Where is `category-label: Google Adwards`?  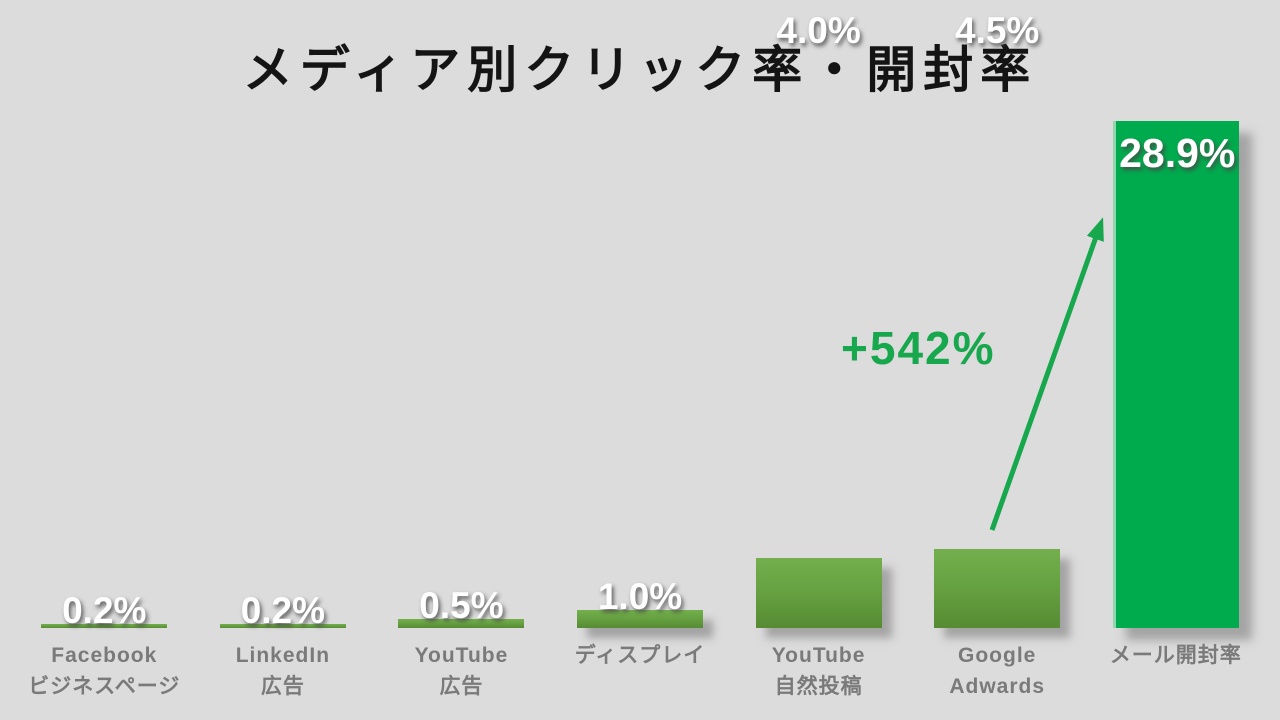 category-label: Google Adwards is located at coordinates (997, 671).